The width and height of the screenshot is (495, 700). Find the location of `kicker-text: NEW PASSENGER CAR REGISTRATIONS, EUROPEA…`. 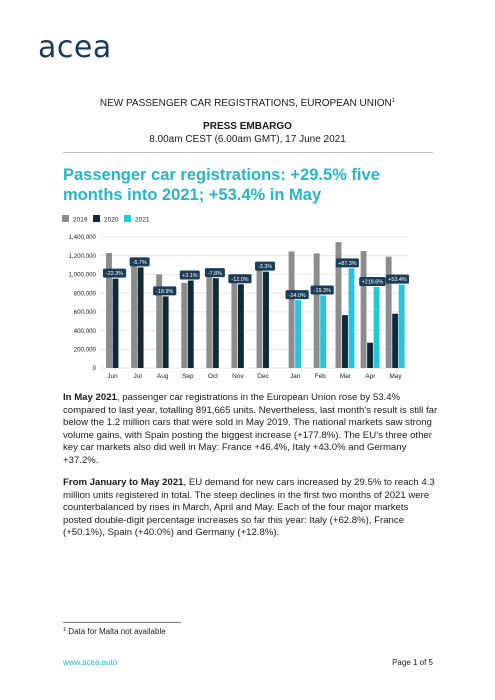

kicker-text: NEW PASSENGER CAR REGISTRATIONS, EUROPEA… is located at coordinates (245, 103).